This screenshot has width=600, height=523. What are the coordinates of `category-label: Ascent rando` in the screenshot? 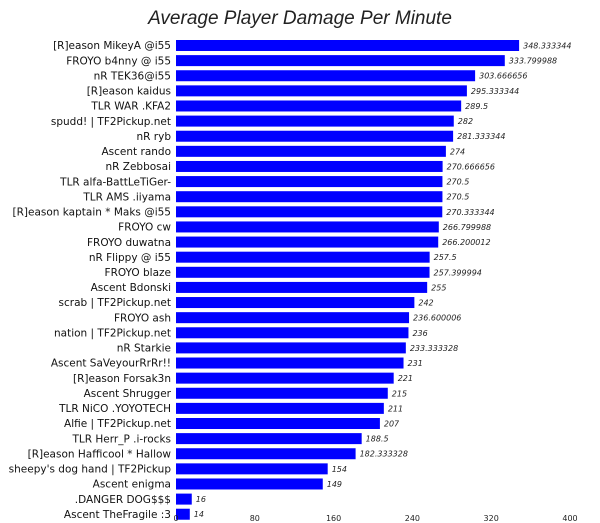 It's located at (137, 152).